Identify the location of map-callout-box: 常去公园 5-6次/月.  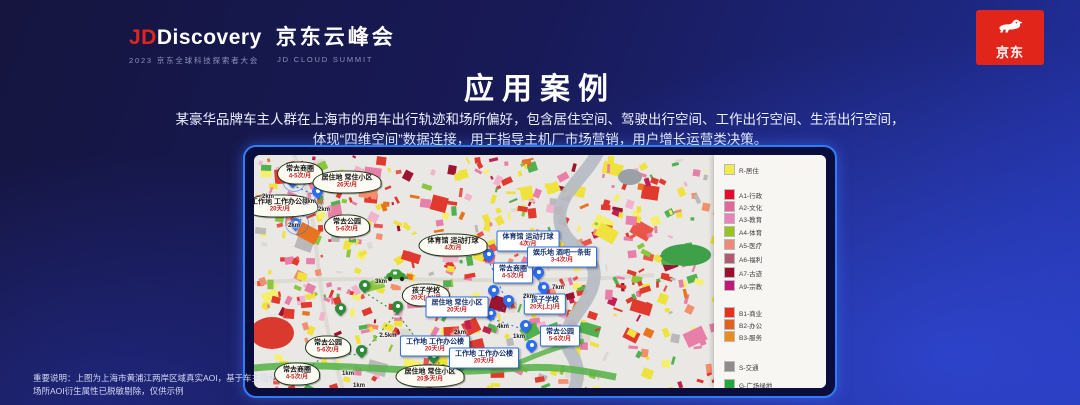
(560, 336).